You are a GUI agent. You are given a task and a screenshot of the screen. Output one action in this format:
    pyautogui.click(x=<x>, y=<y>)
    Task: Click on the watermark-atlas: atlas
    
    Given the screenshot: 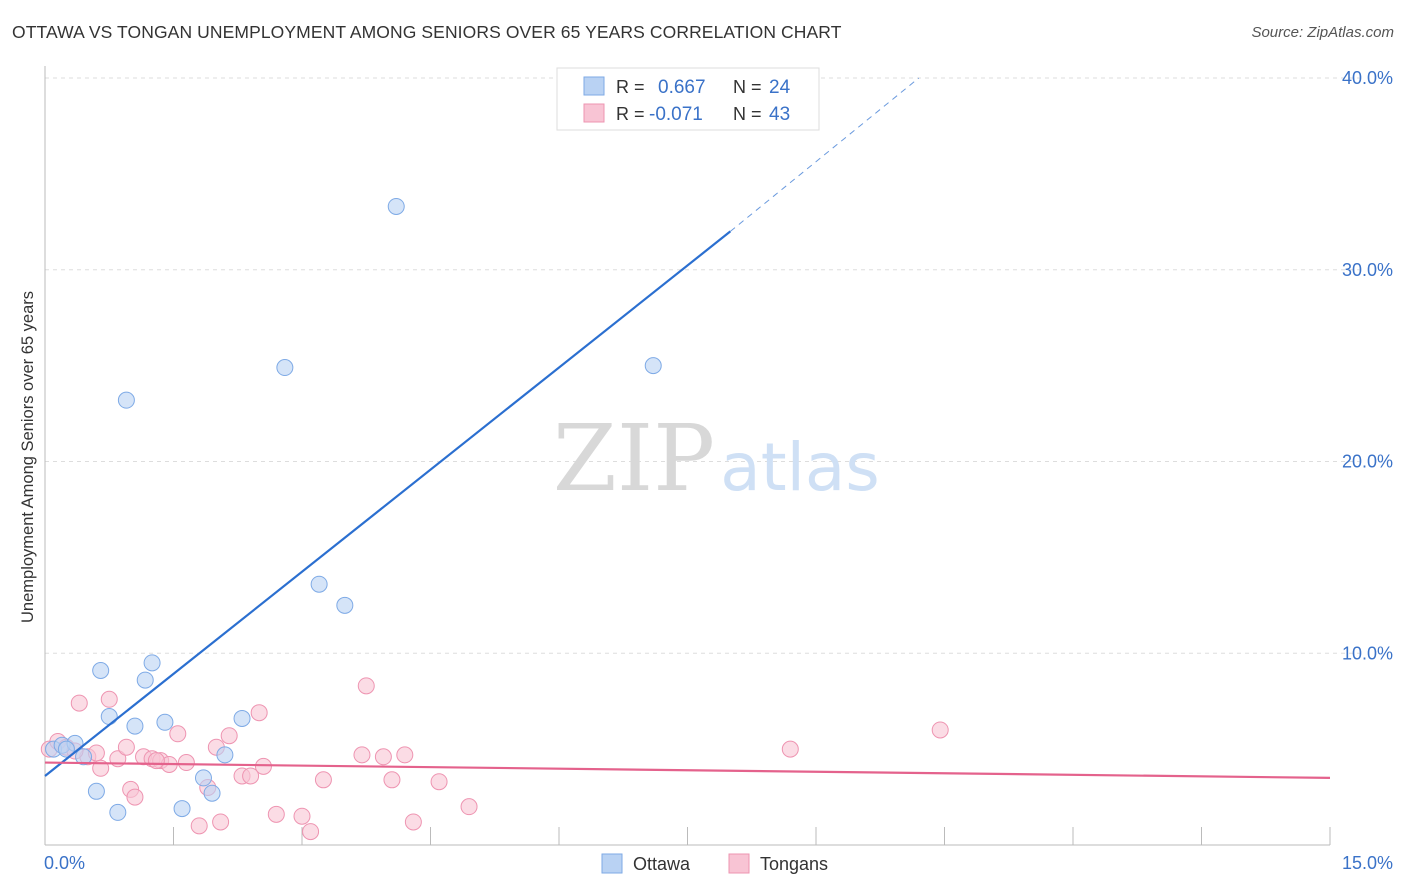 What is the action you would take?
    pyautogui.click(x=800, y=467)
    